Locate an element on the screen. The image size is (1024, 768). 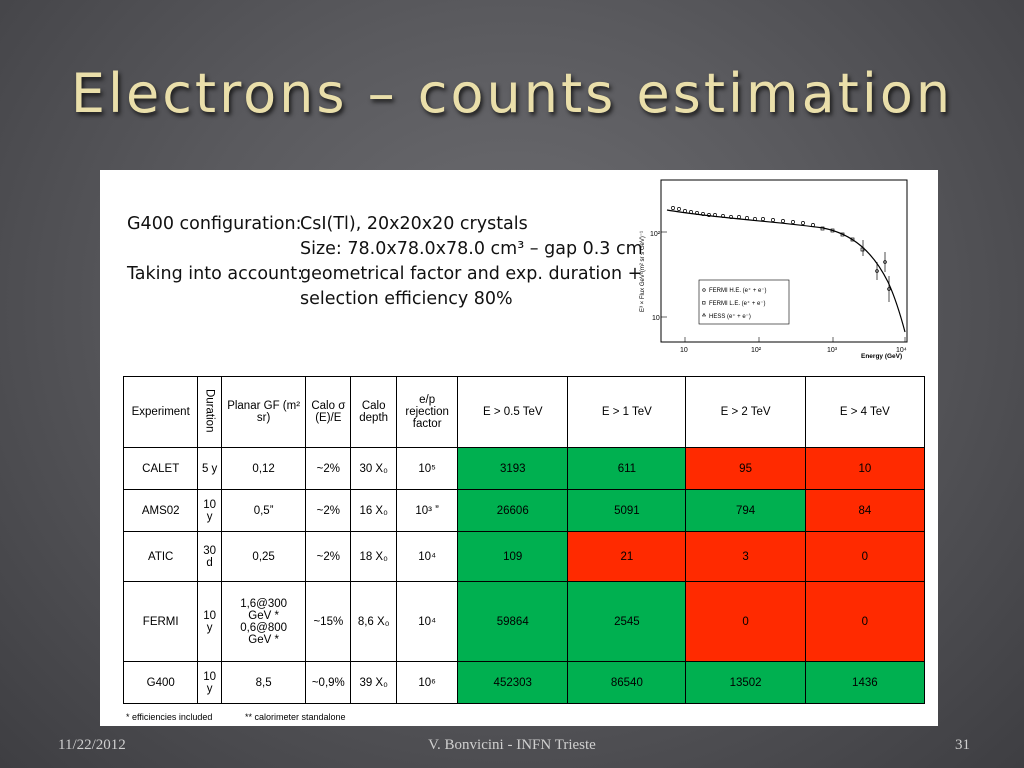
cell-duration: 5 y is located at coordinates (209, 468).